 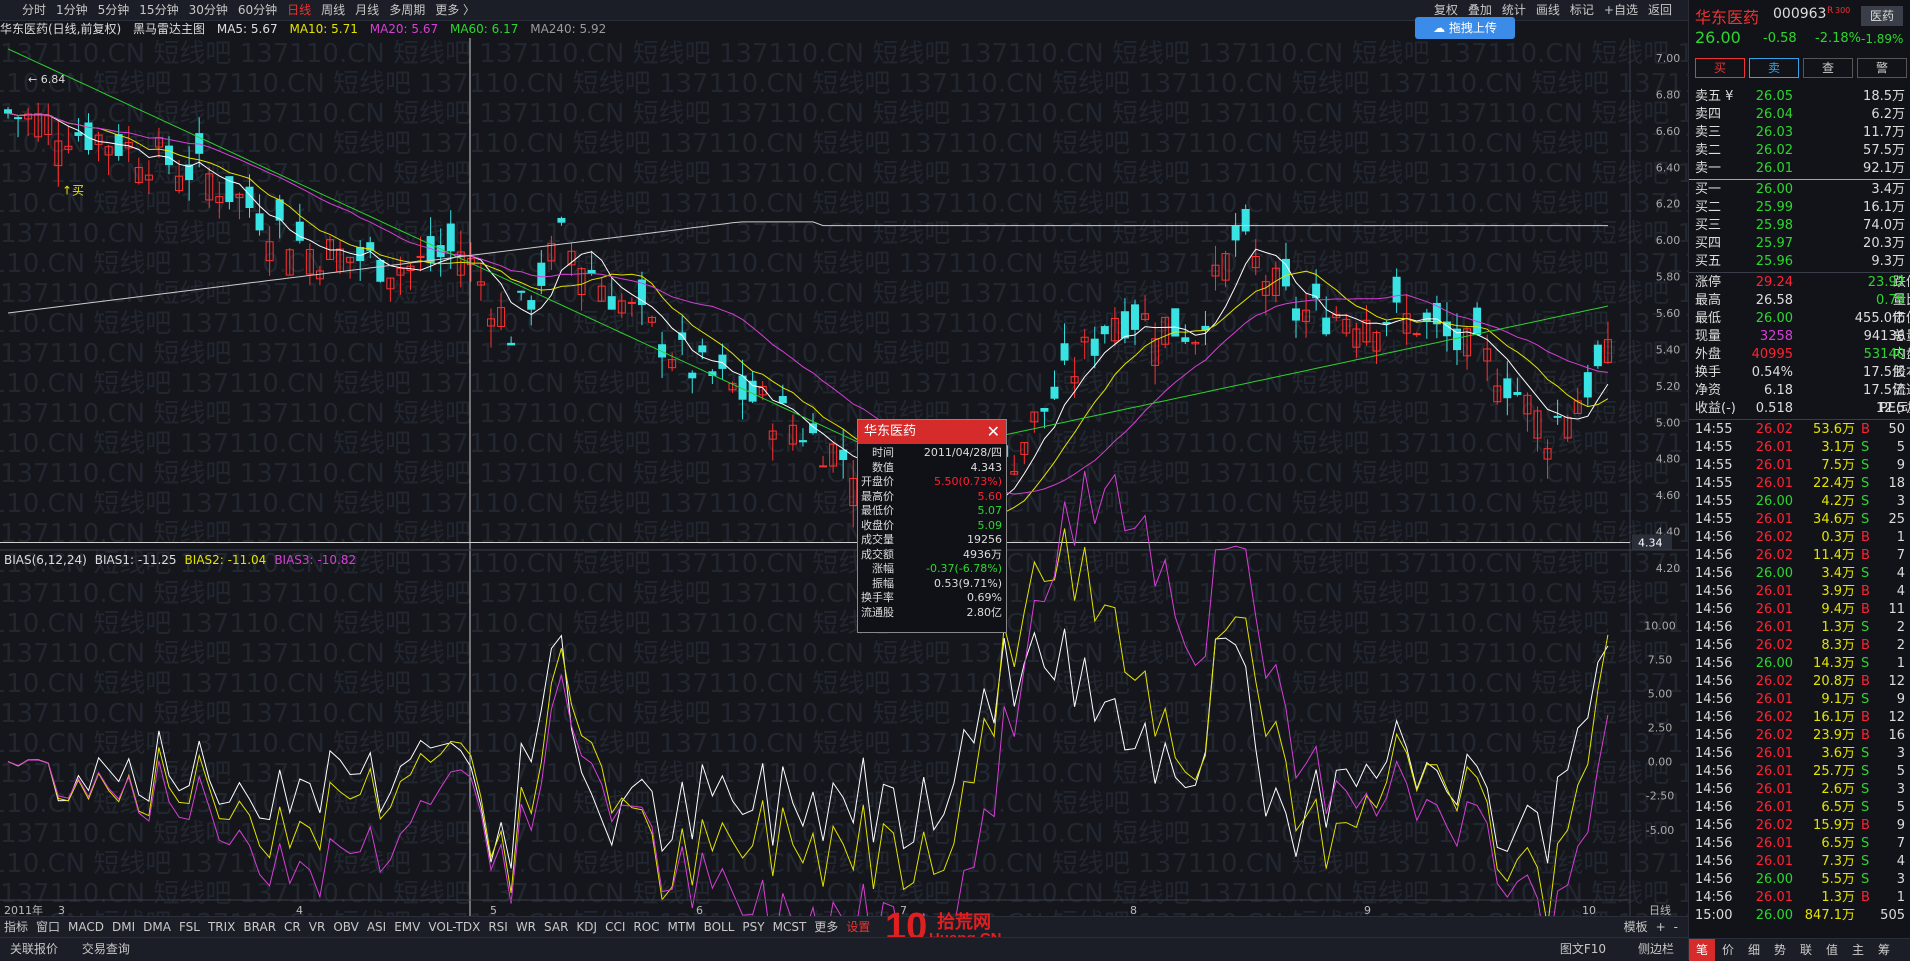 What do you see at coordinates (1720, 68) in the screenshot?
I see `buy-button: 买` at bounding box center [1720, 68].